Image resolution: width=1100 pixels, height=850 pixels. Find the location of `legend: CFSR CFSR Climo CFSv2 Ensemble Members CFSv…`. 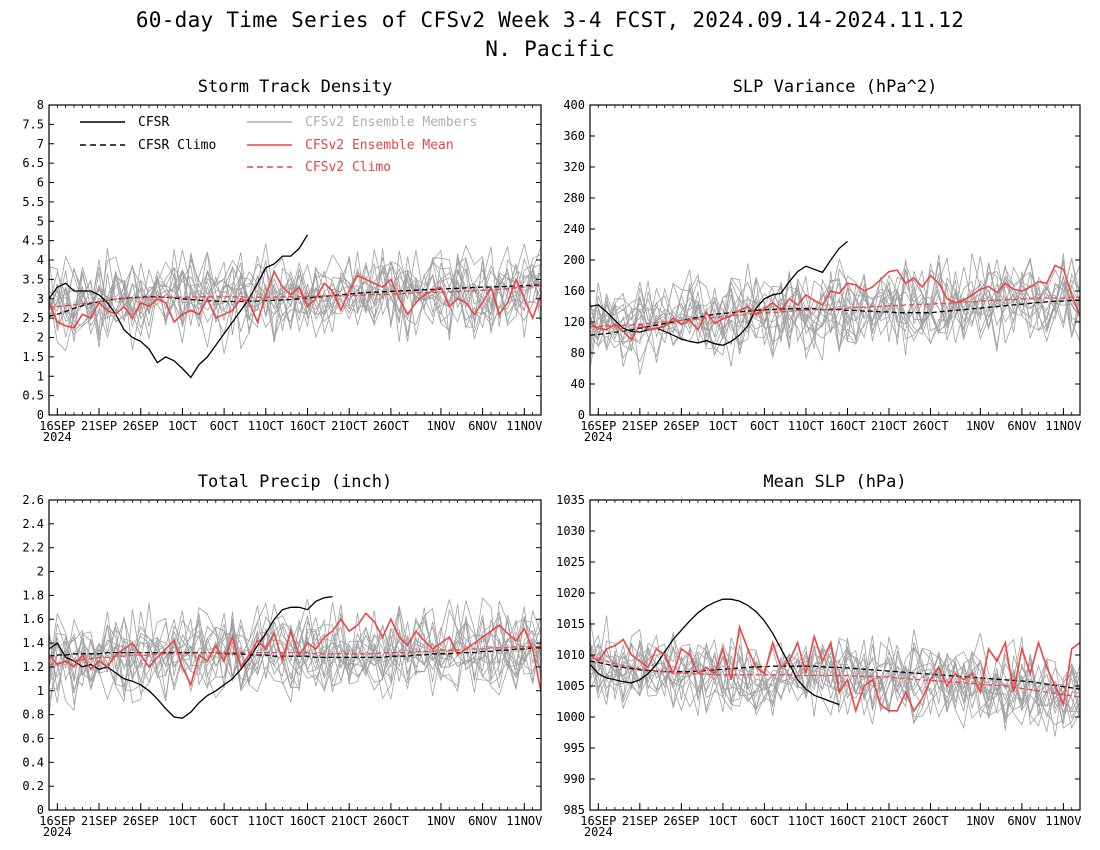

legend: CFSR CFSR Climo CFSv2 Ensemble Members CFSv… is located at coordinates (278, 145).